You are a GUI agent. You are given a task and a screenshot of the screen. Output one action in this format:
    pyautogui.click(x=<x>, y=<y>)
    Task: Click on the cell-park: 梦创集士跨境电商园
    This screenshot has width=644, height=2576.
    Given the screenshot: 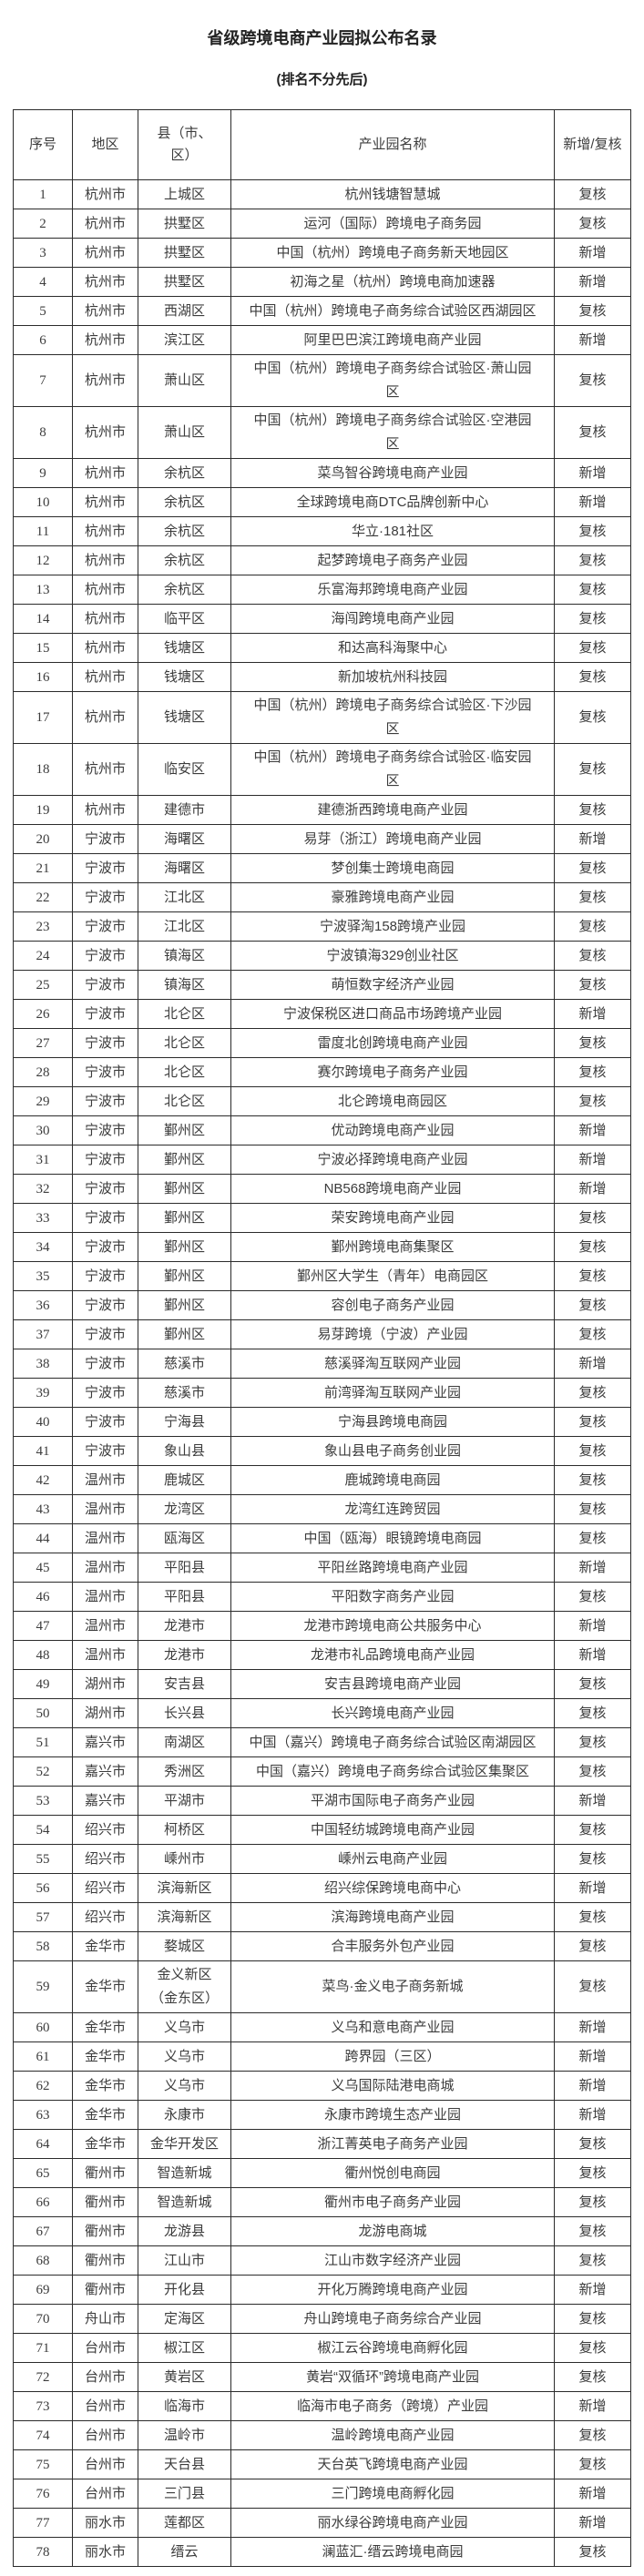 What is the action you would take?
    pyautogui.click(x=392, y=868)
    